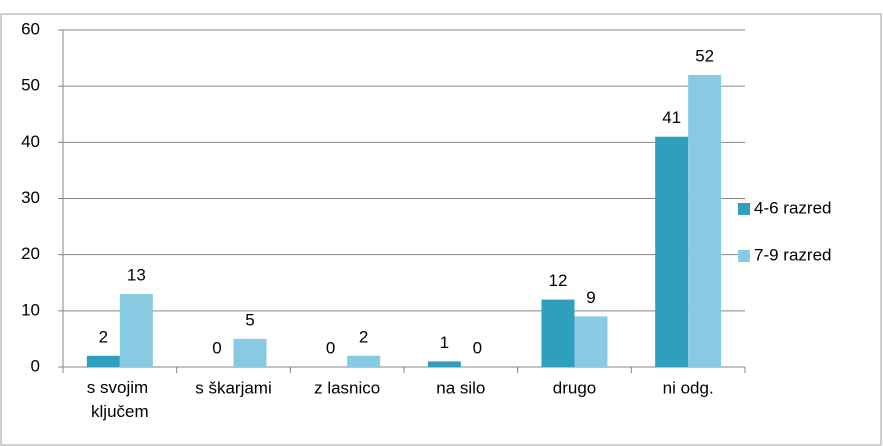 The height and width of the screenshot is (446, 883). I want to click on data-label: 52, so click(704, 55).